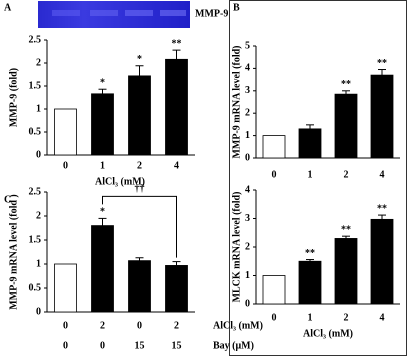 The image size is (408, 356). Describe the element at coordinates (238, 325) in the screenshot. I see `x-row-label: AlCl₃ (mM)` at that location.